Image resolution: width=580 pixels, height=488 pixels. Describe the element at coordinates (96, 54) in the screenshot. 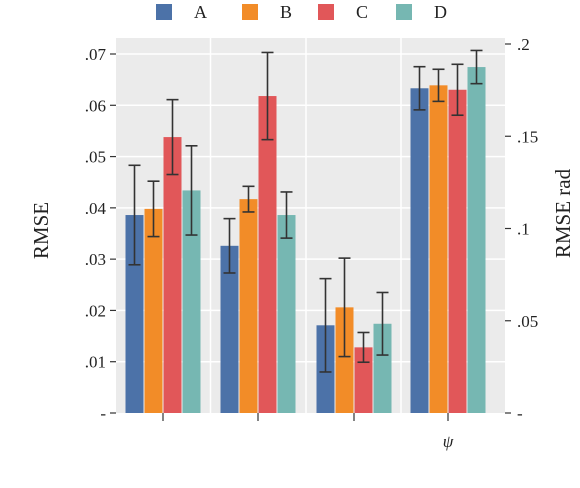

I see `left-tick-label: .07` at that location.